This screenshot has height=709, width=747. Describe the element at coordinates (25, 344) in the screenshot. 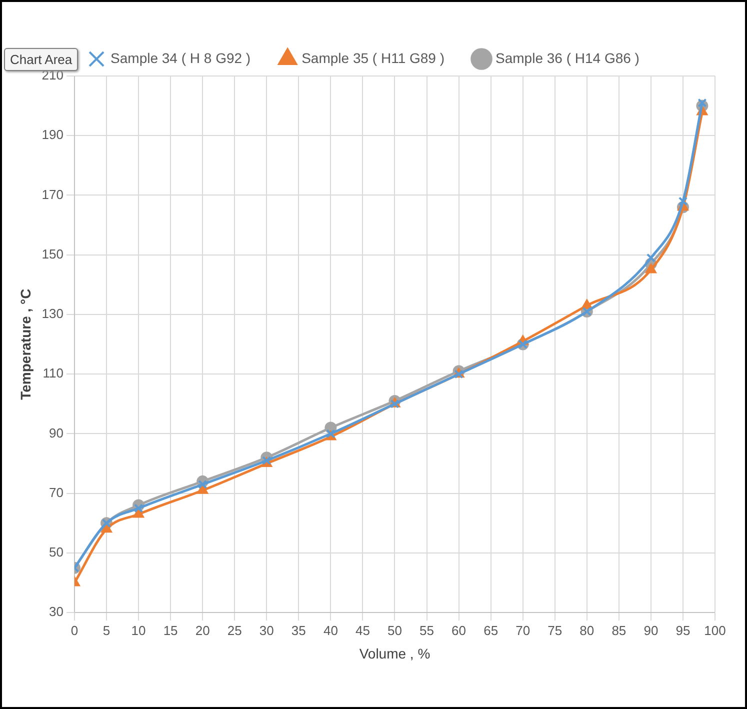

I see `y-axis-title: Temperature , °C` at that location.